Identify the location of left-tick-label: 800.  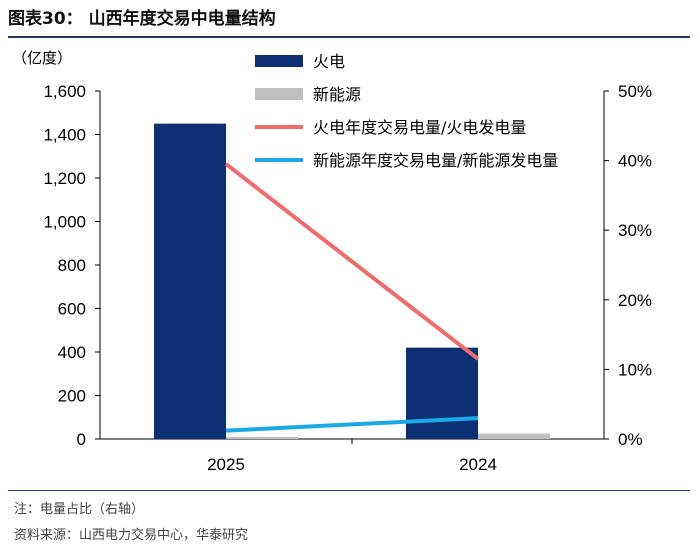
(72, 265).